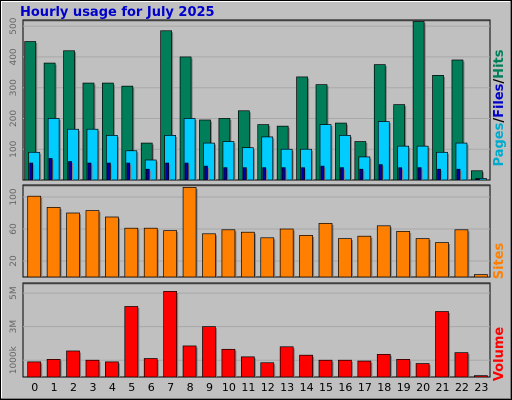 The height and width of the screenshot is (400, 512). I want to click on x-tick-label: 19, so click(404, 387).